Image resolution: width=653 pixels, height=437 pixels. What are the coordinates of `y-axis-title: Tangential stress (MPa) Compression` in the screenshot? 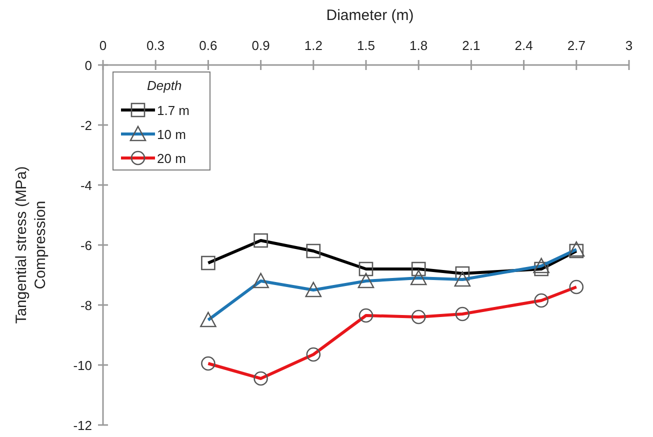 It's located at (31, 245).